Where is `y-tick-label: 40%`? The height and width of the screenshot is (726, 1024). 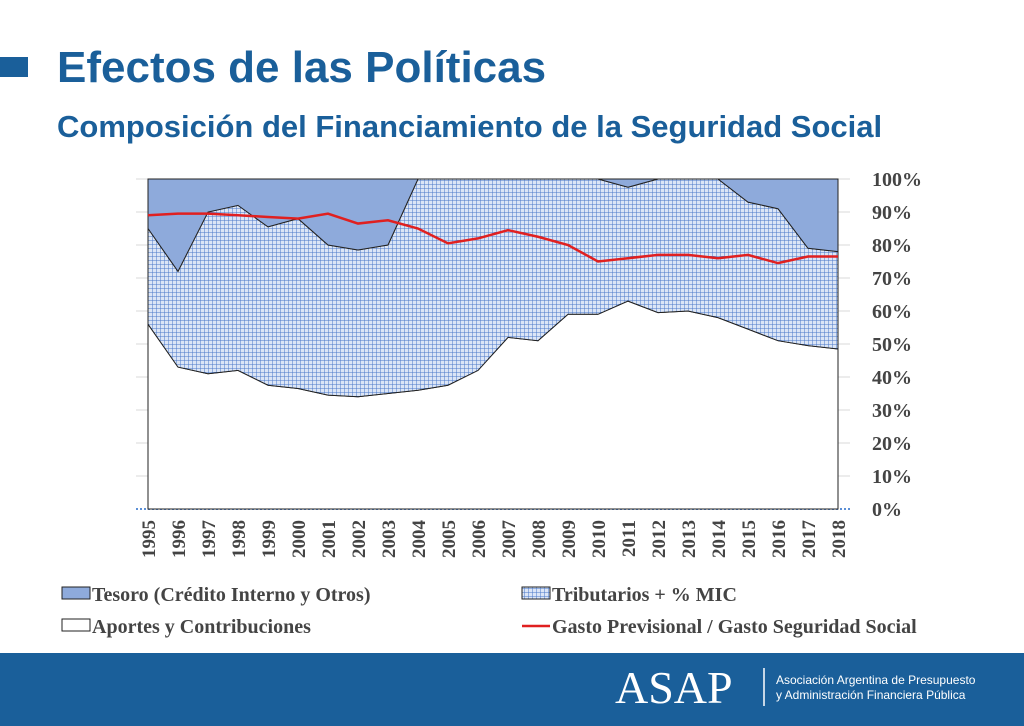
y-tick-label: 40% is located at coordinates (892, 378).